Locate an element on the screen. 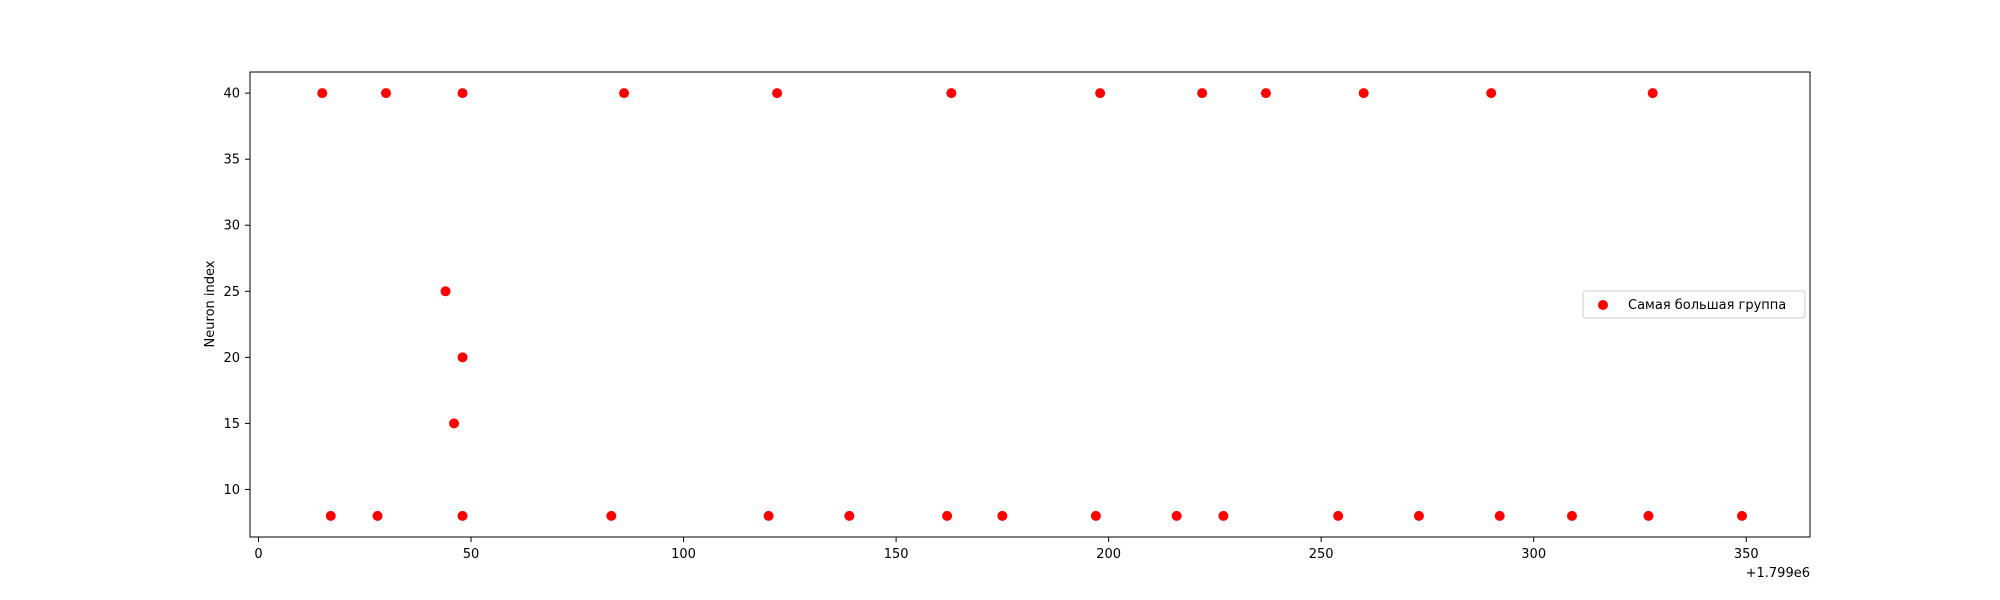 This screenshot has height=600, width=2000. y-axis-ticks: 10 15 20 25 30 35 40 is located at coordinates (236, 292).